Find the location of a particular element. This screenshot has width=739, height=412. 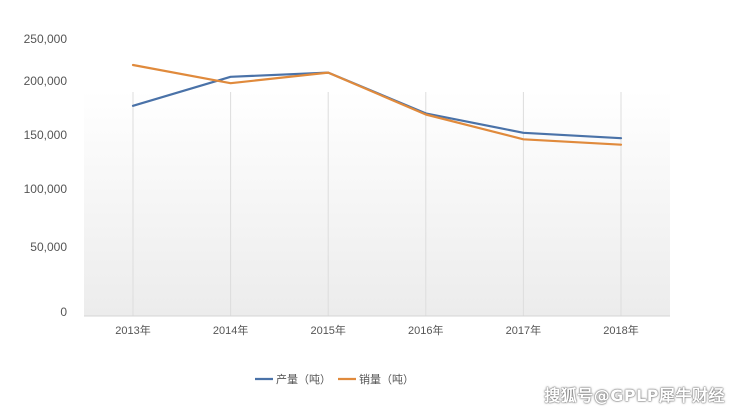

y-tick-label: 200,000 is located at coordinates (46, 81).